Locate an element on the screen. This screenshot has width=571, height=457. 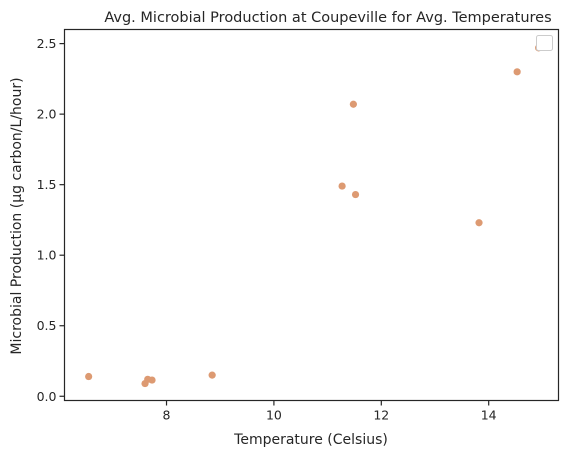
legend-box is located at coordinates (544, 43).